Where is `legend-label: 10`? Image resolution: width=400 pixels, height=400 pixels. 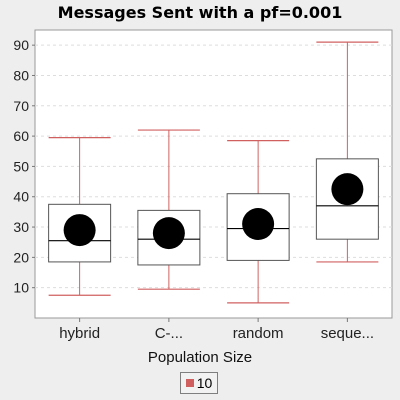 legend-label: 10 is located at coordinates (204, 383).